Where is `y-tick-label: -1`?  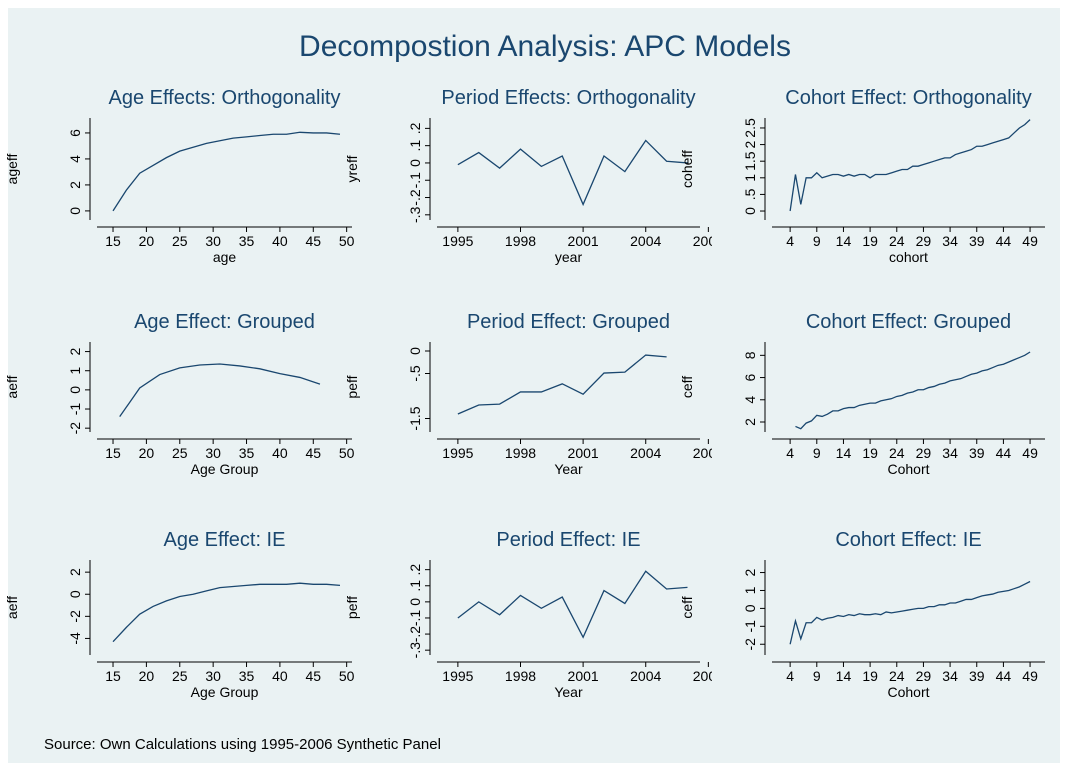 y-tick-label: -1 is located at coordinates (750, 626).